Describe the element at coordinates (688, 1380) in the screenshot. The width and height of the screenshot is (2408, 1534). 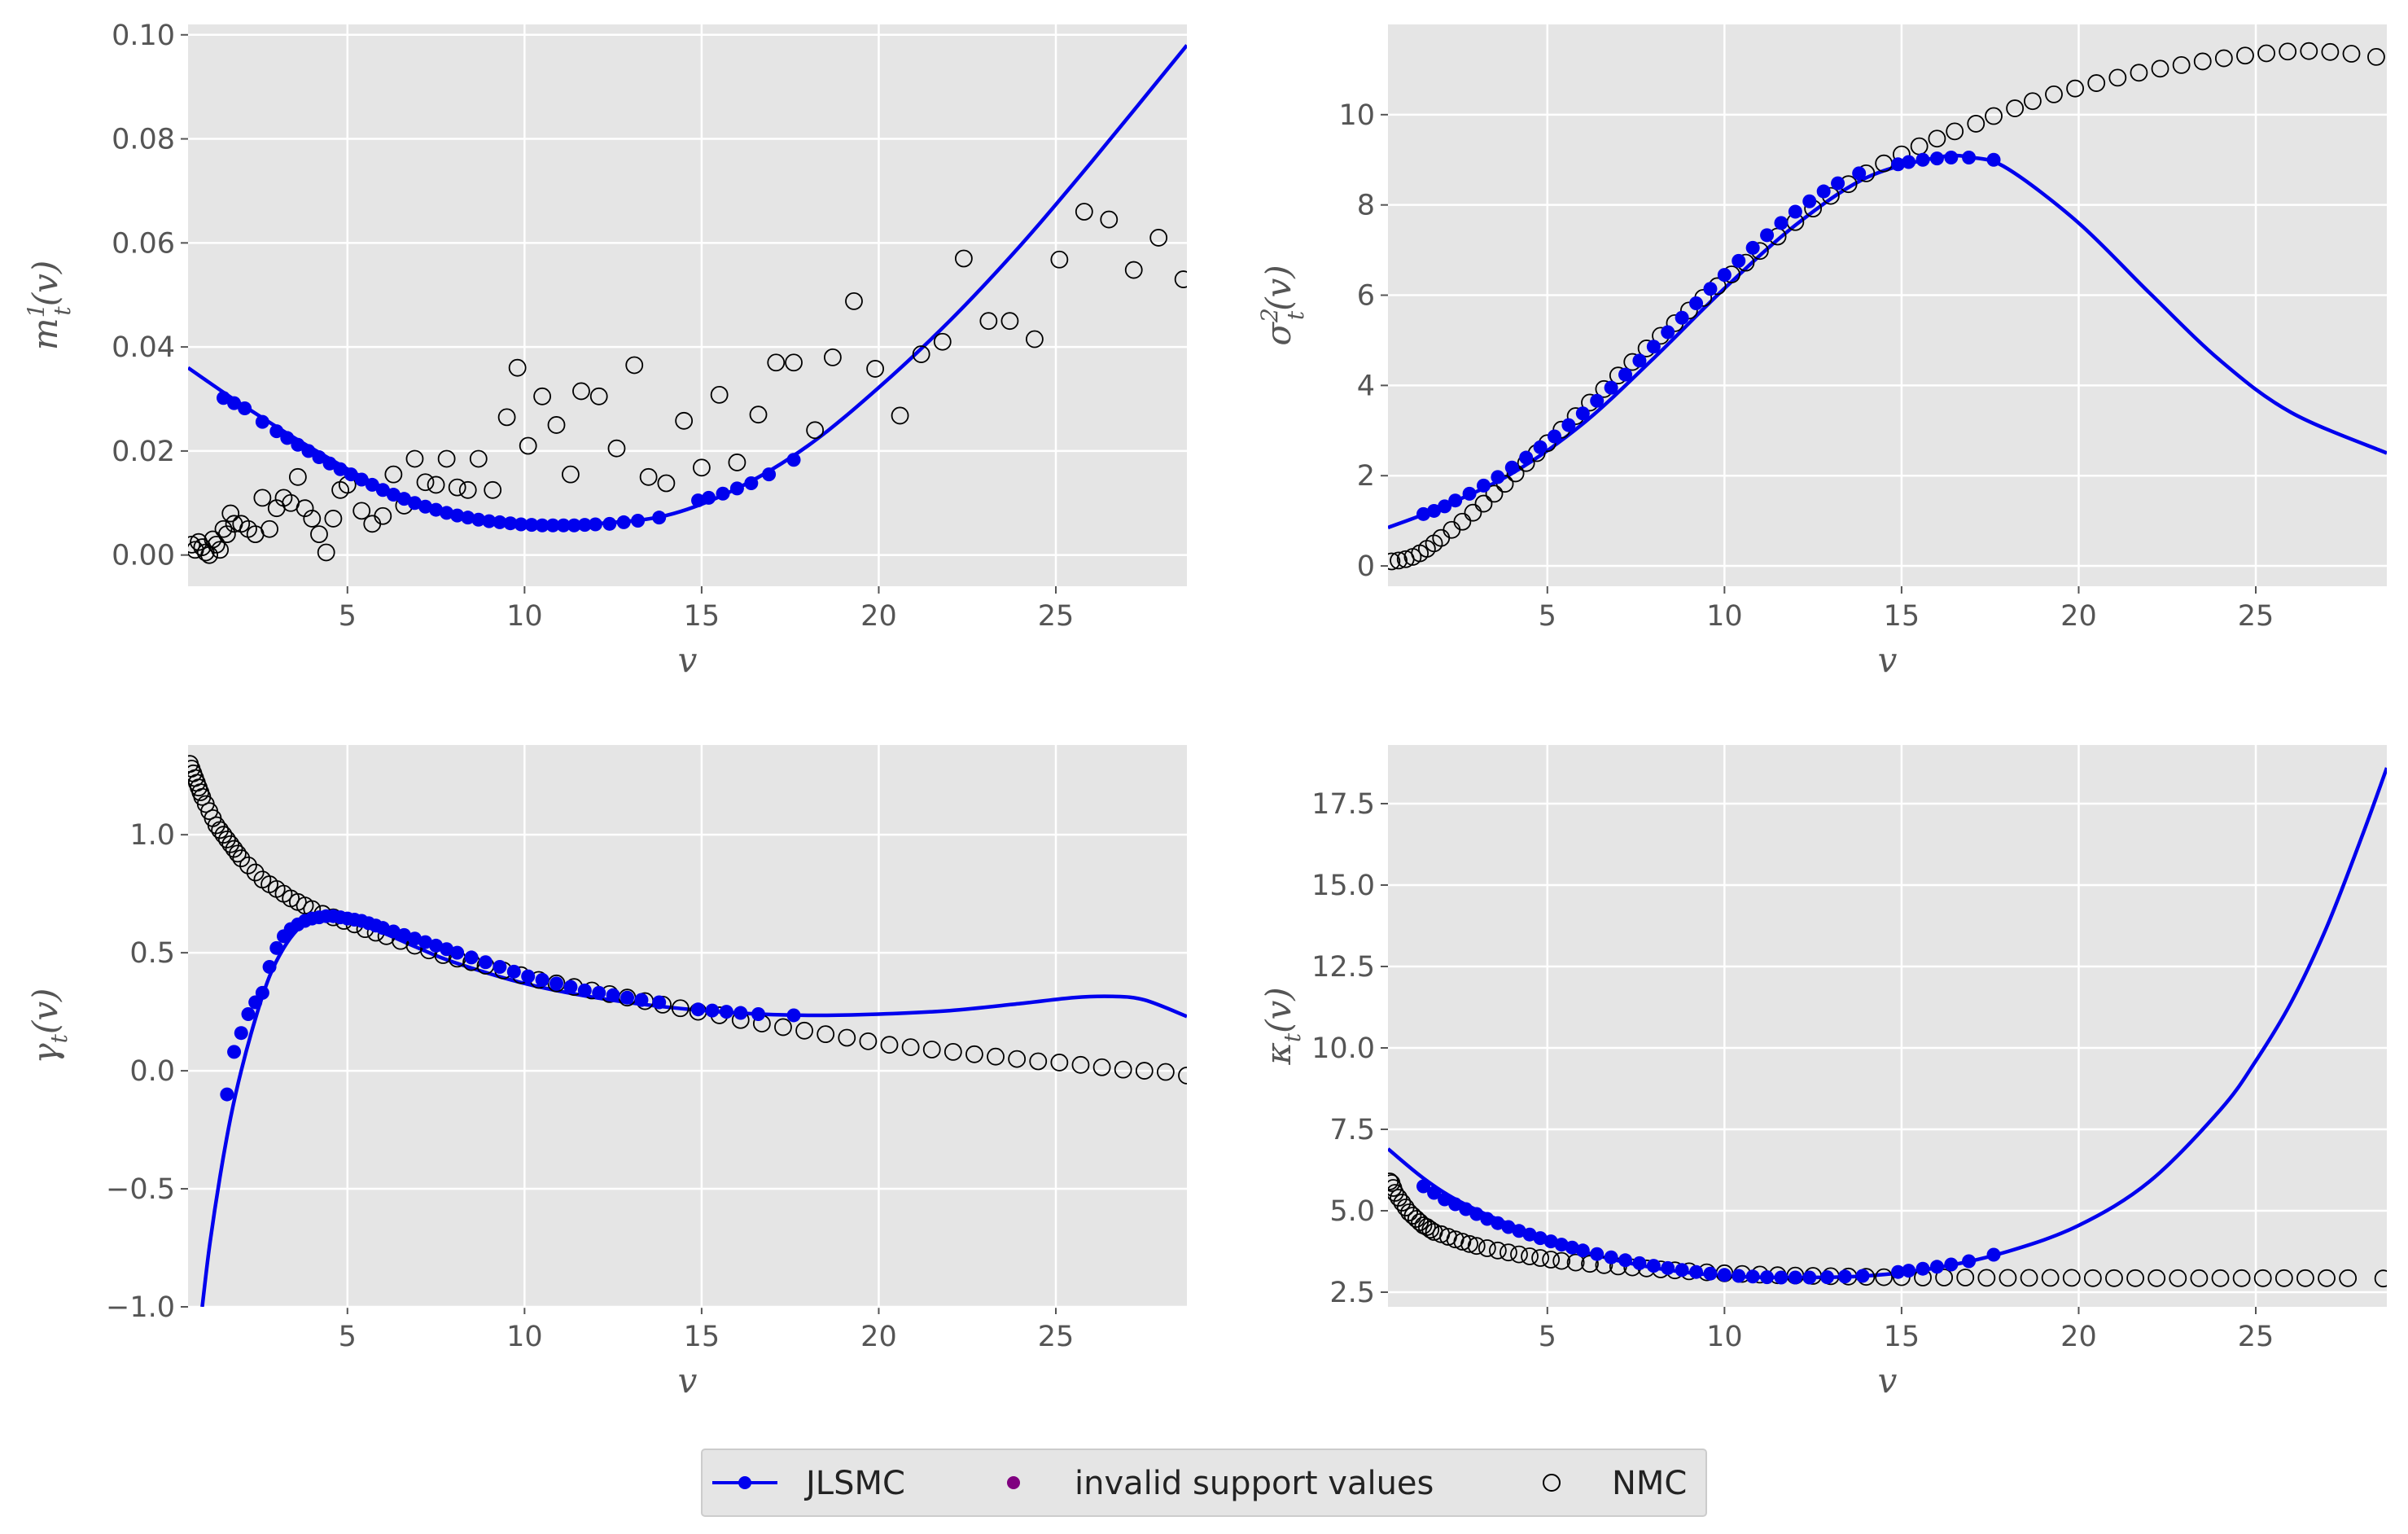
I see `x-axis-label: v` at that location.